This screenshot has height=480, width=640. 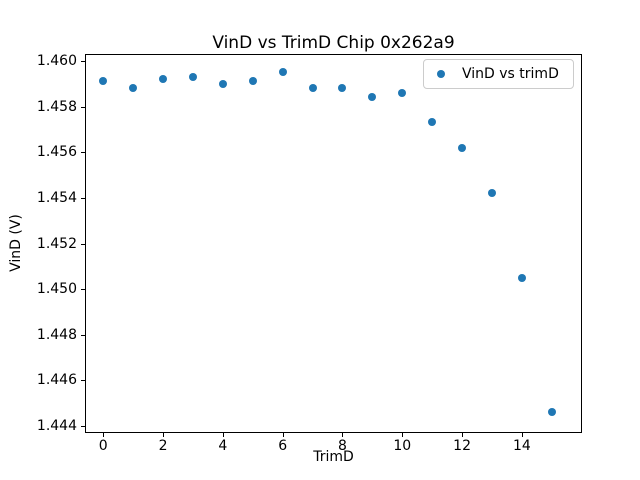 What do you see at coordinates (342, 446) in the screenshot?
I see `x-tick-label: 8` at bounding box center [342, 446].